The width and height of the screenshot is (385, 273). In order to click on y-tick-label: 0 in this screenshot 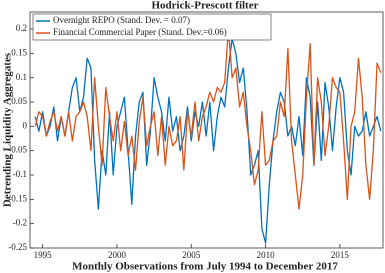, I will do `click(25, 125)`.